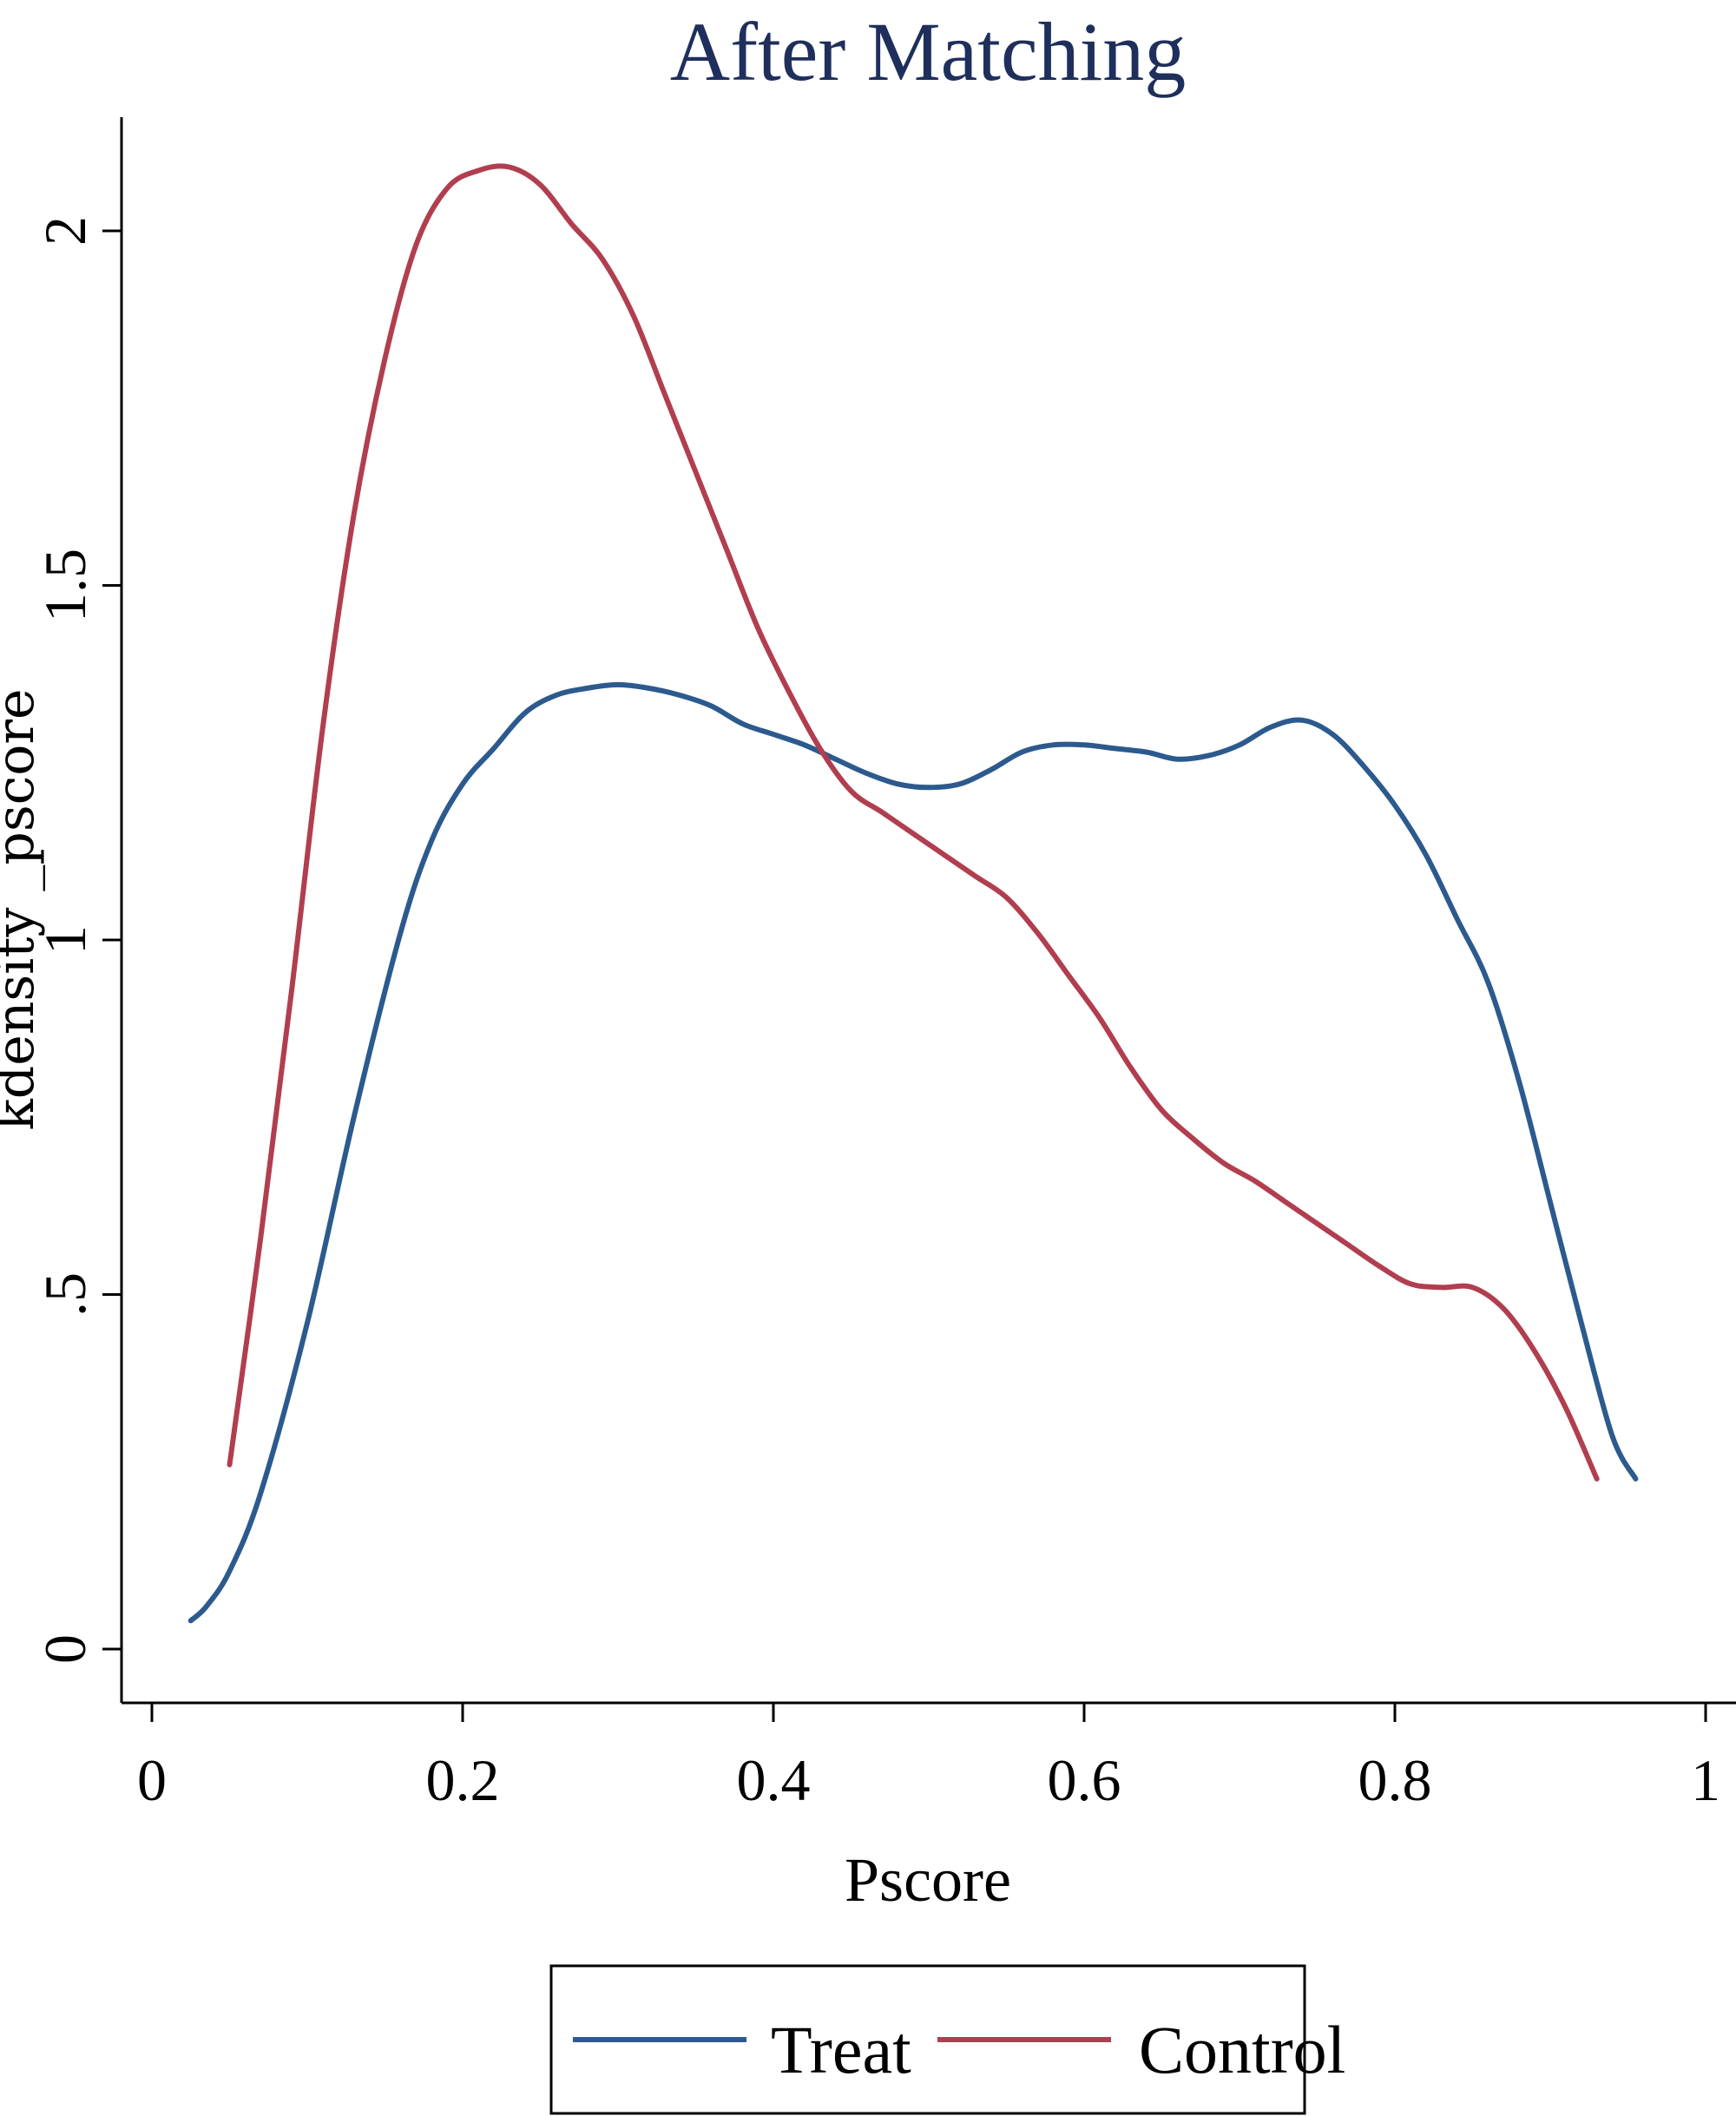 This screenshot has height=2116, width=1736. Describe the element at coordinates (1242, 2049) in the screenshot. I see `legend-label-control: Control` at that location.